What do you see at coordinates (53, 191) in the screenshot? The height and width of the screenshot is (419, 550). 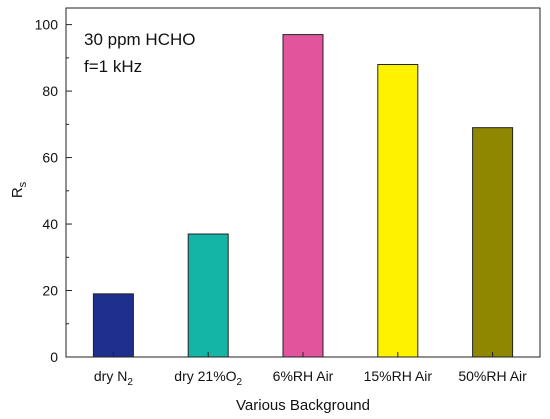 I see `y-axis: 0 20 40 60 80 100` at bounding box center [53, 191].